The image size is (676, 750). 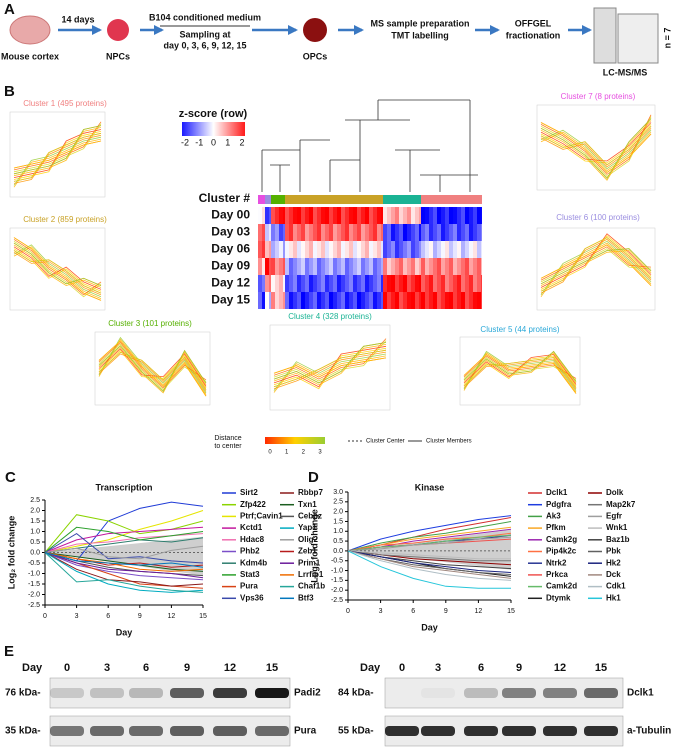 What do you see at coordinates (338, 541) in the screenshot?
I see `y-tick-label: 0.5` at bounding box center [338, 541].